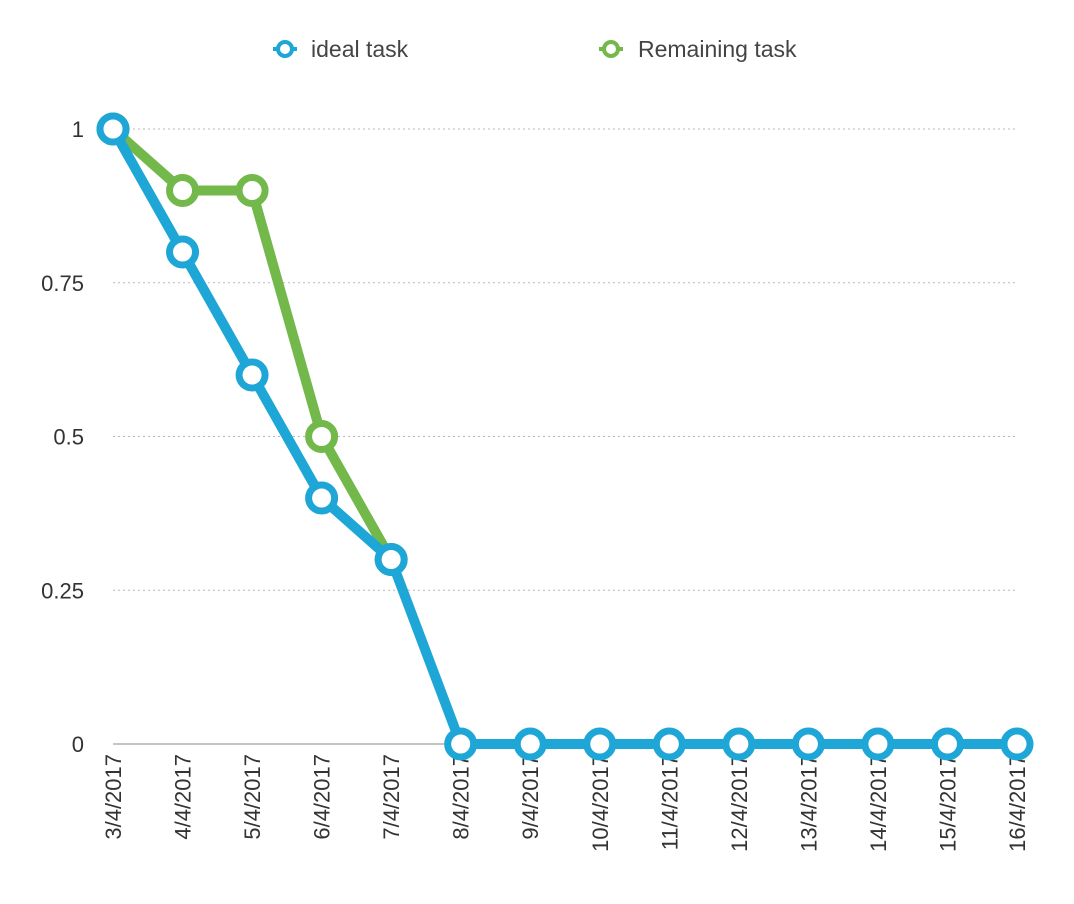 The width and height of the screenshot is (1074, 904). Describe the element at coordinates (360, 49) in the screenshot. I see `legend-label: ideal task` at that location.